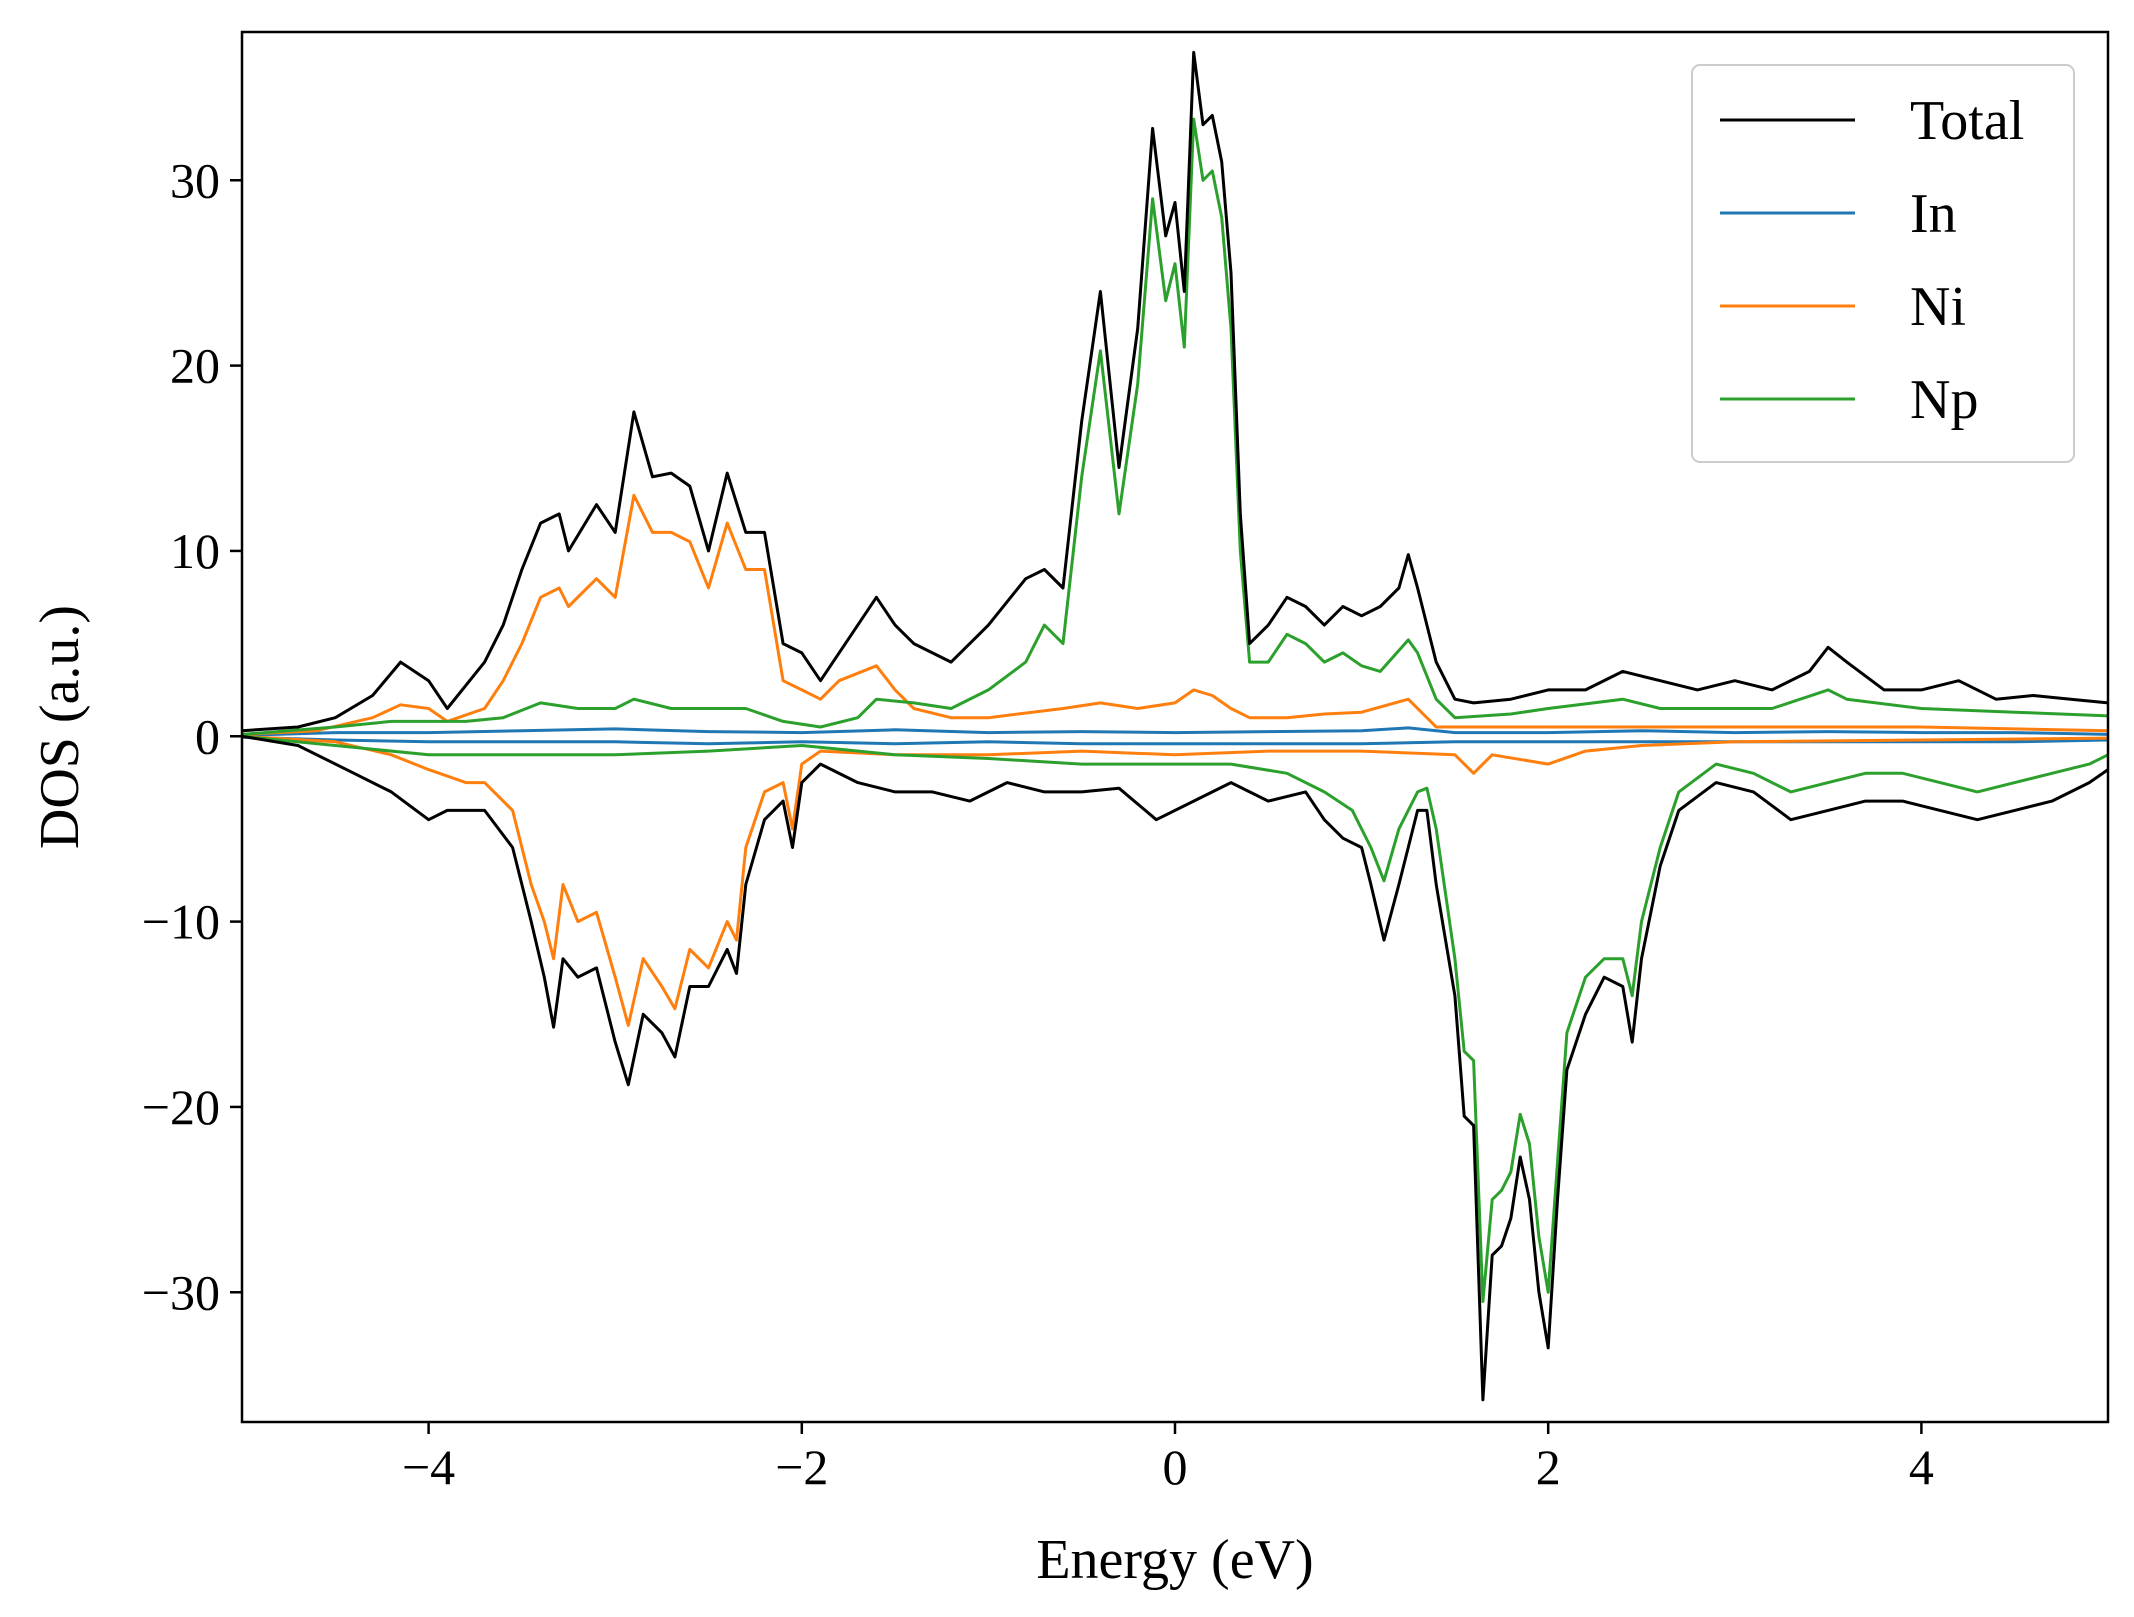 This screenshot has width=2134, height=1617. Describe the element at coordinates (195, 180) in the screenshot. I see `y-tick-label: 30` at that location.